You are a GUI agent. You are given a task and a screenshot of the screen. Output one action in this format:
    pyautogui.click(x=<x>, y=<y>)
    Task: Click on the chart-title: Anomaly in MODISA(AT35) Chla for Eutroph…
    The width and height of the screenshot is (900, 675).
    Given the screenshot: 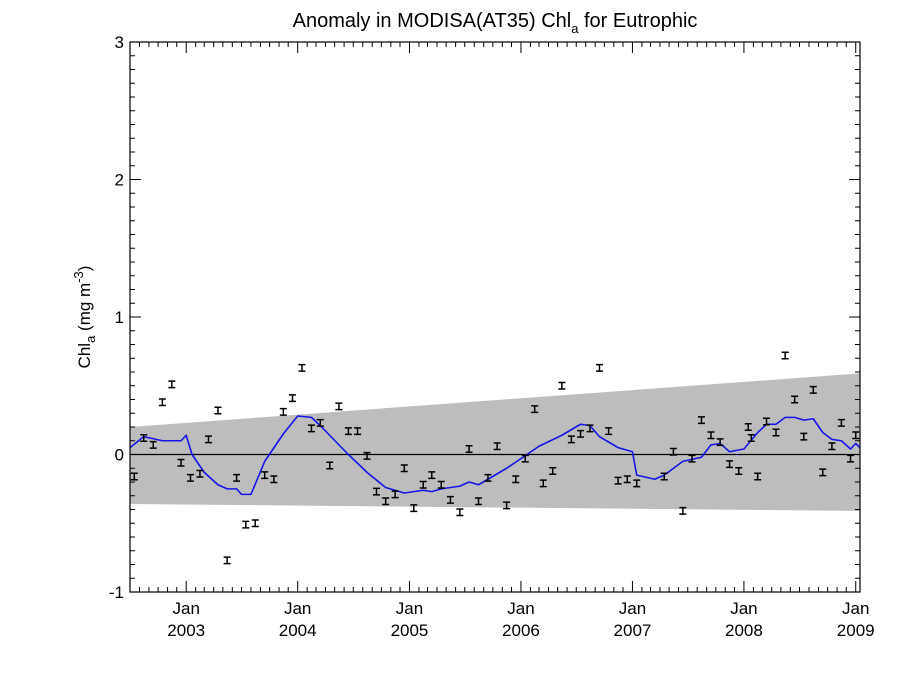 What is the action you would take?
    pyautogui.click(x=495, y=23)
    